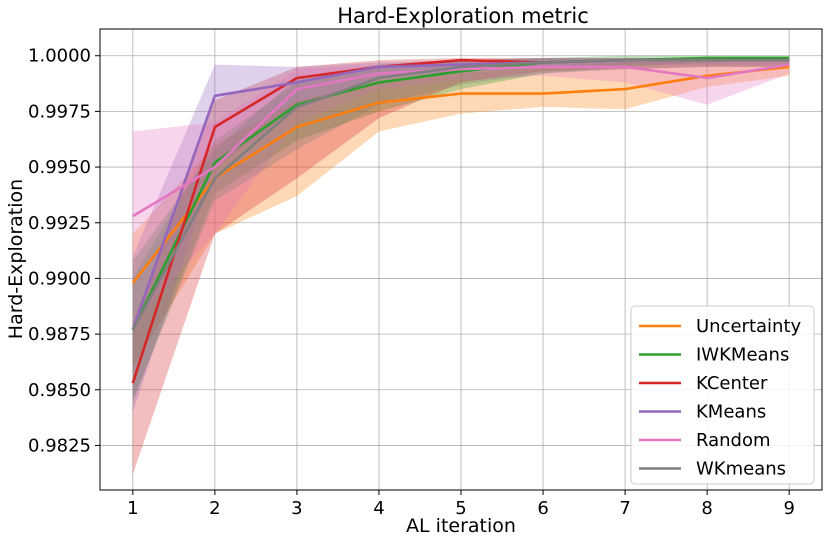  I want to click on y-tick-label: 0.9925, so click(59, 223).